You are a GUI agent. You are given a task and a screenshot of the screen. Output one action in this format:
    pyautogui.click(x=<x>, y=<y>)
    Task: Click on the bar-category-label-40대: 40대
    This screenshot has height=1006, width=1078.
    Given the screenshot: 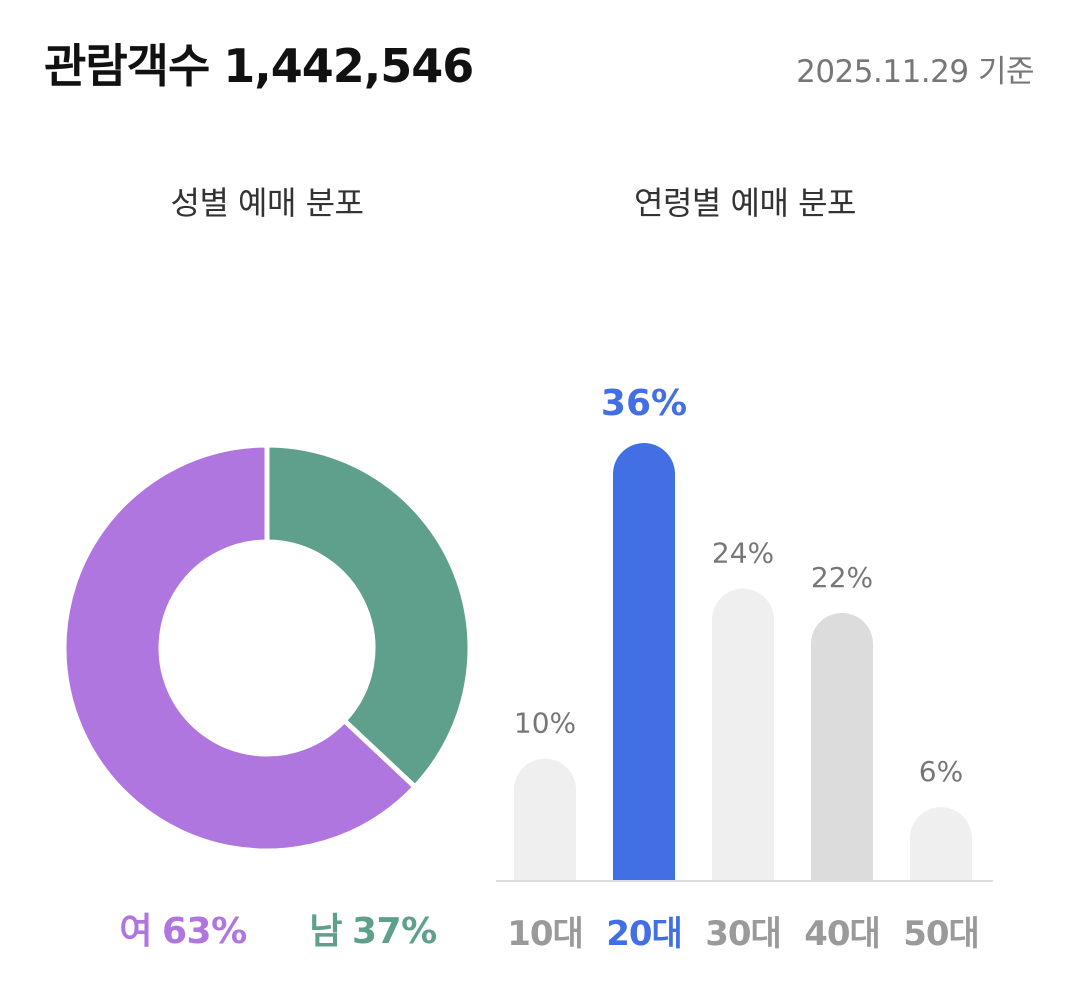 What is the action you would take?
    pyautogui.click(x=842, y=934)
    